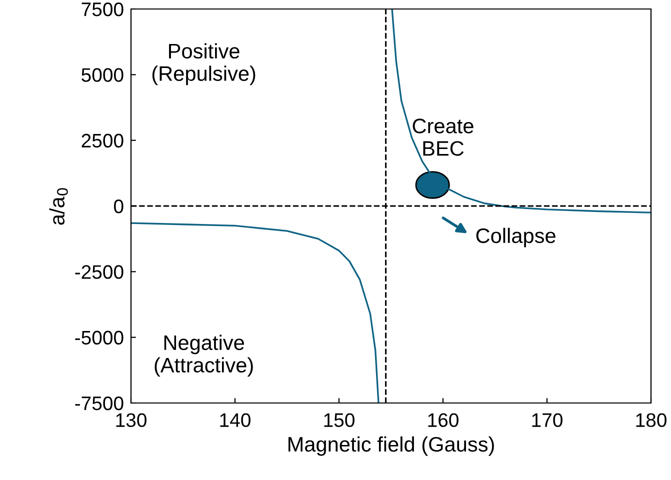 The image size is (671, 480). I want to click on y-tick-label: -5000, so click(99, 337).